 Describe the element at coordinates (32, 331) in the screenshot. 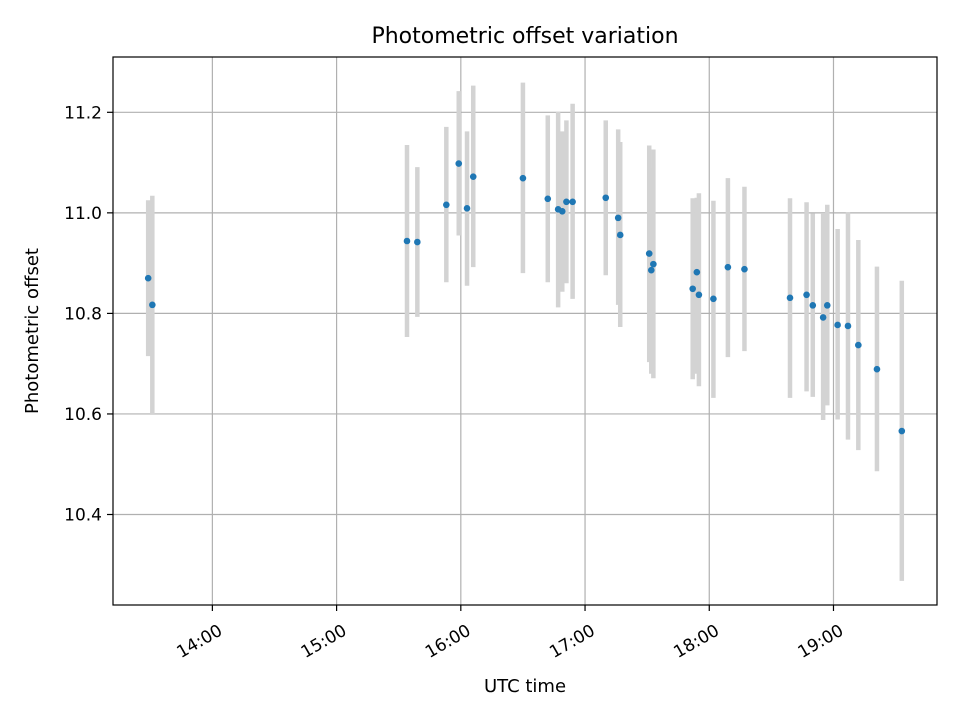

I see `y-axis-label: Photometric offset` at that location.